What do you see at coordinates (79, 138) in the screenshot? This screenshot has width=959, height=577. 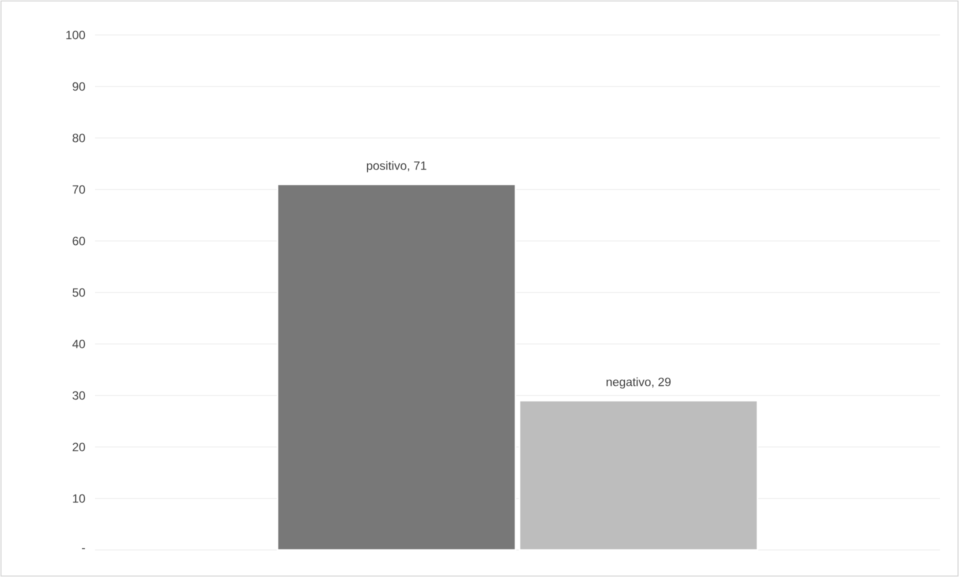 I see `y-tick-label: 80` at bounding box center [79, 138].